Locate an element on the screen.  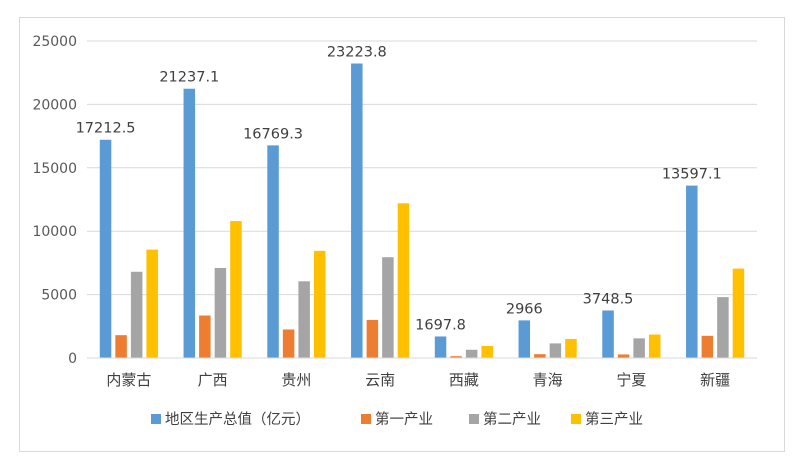
x-tick-label: 青海 is located at coordinates (548, 380).